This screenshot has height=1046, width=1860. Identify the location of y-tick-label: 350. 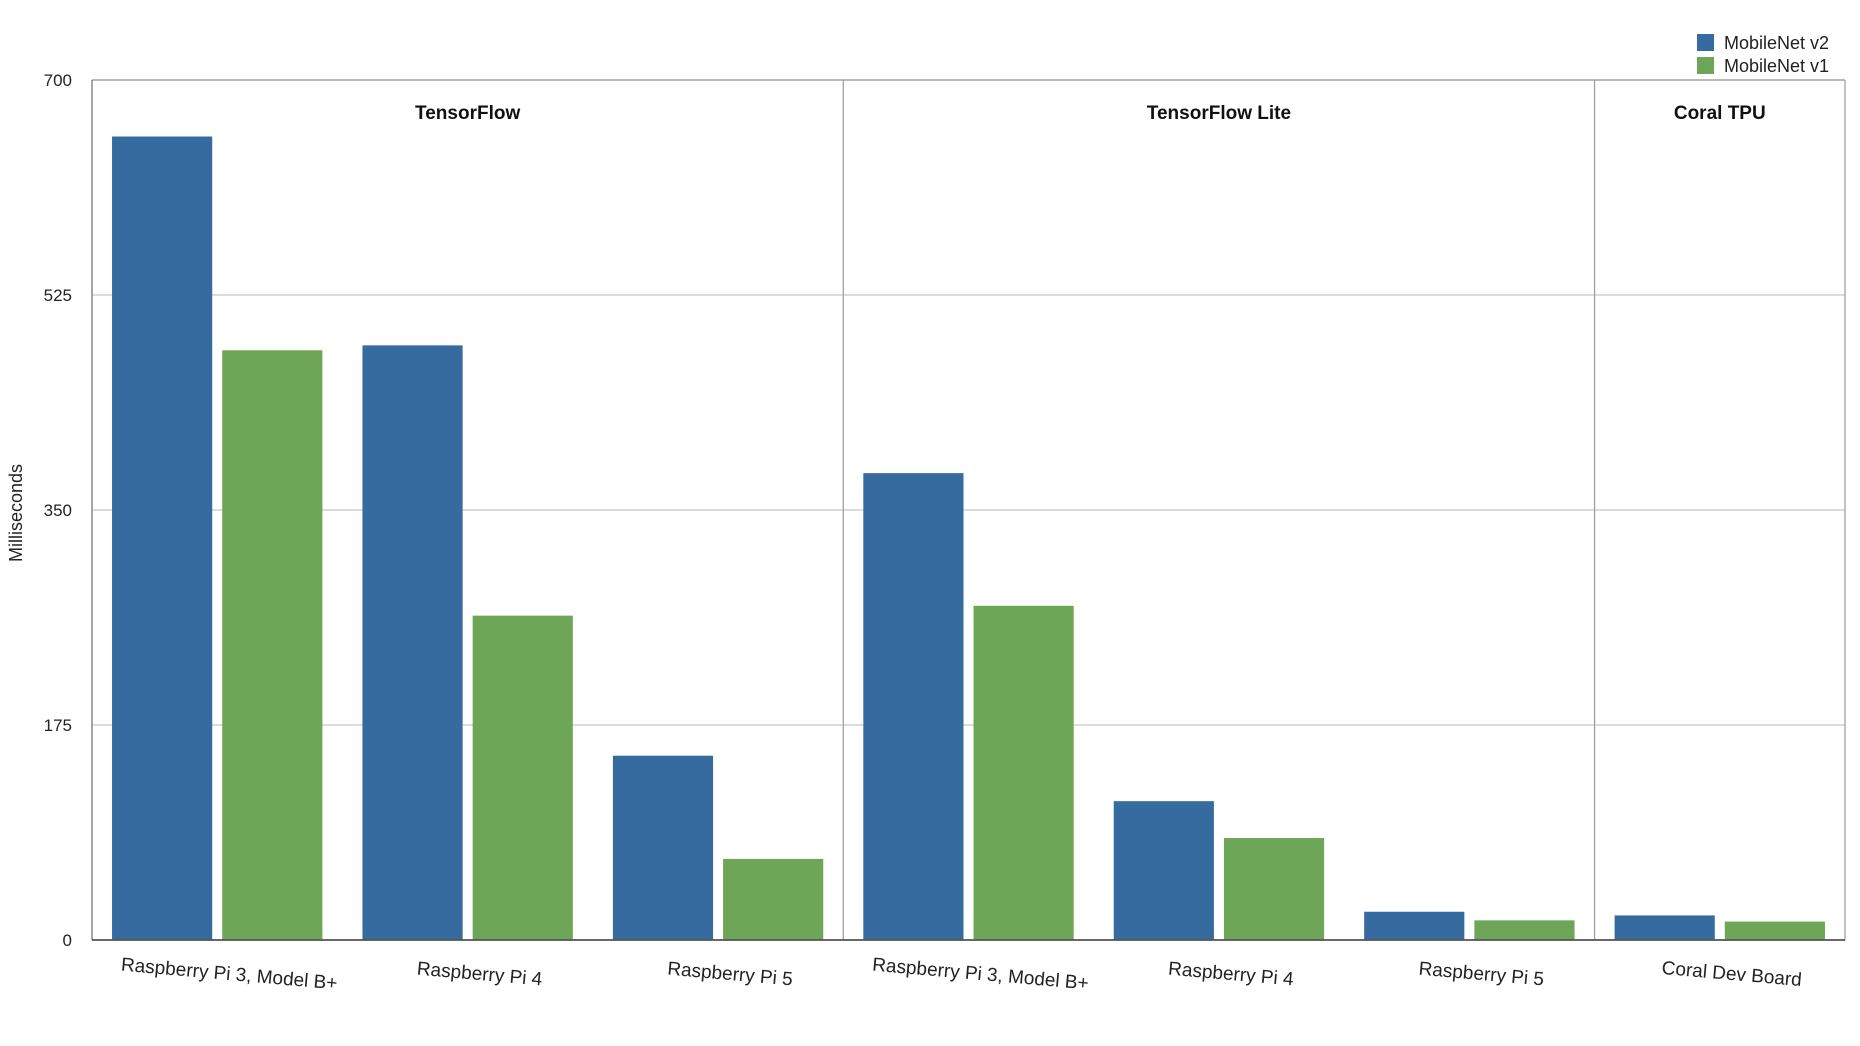
(58, 510).